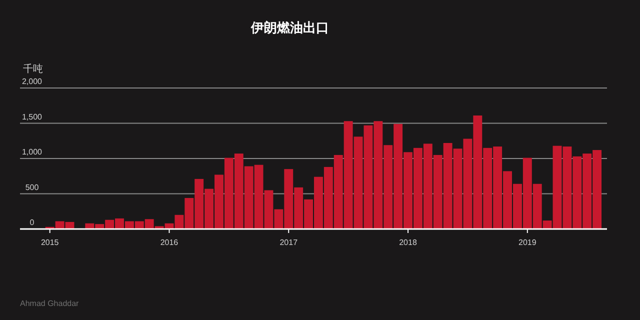 This screenshot has height=320, width=640. Describe the element at coordinates (32, 81) in the screenshot. I see `y-tick-label: 2,000` at that location.